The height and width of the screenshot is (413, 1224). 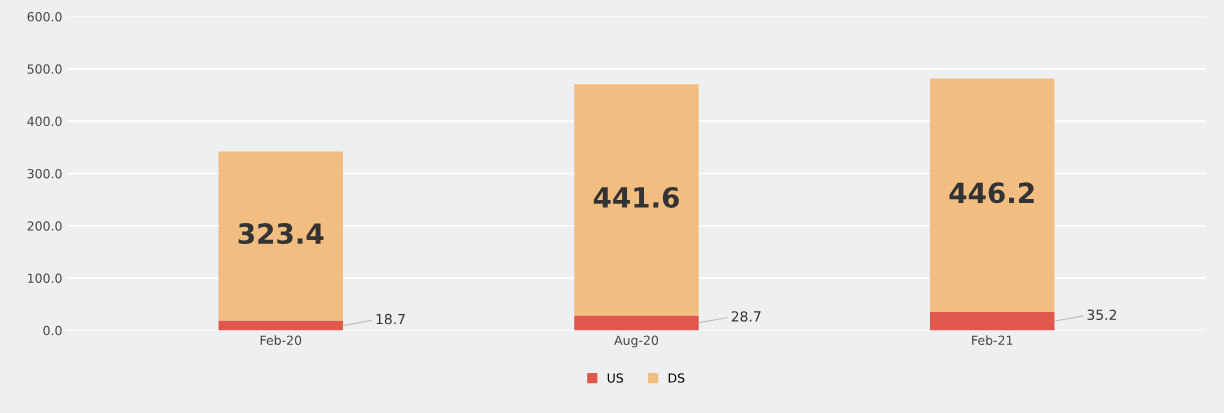 What do you see at coordinates (52, 330) in the screenshot?
I see `y-tick-label: 0.0` at bounding box center [52, 330].